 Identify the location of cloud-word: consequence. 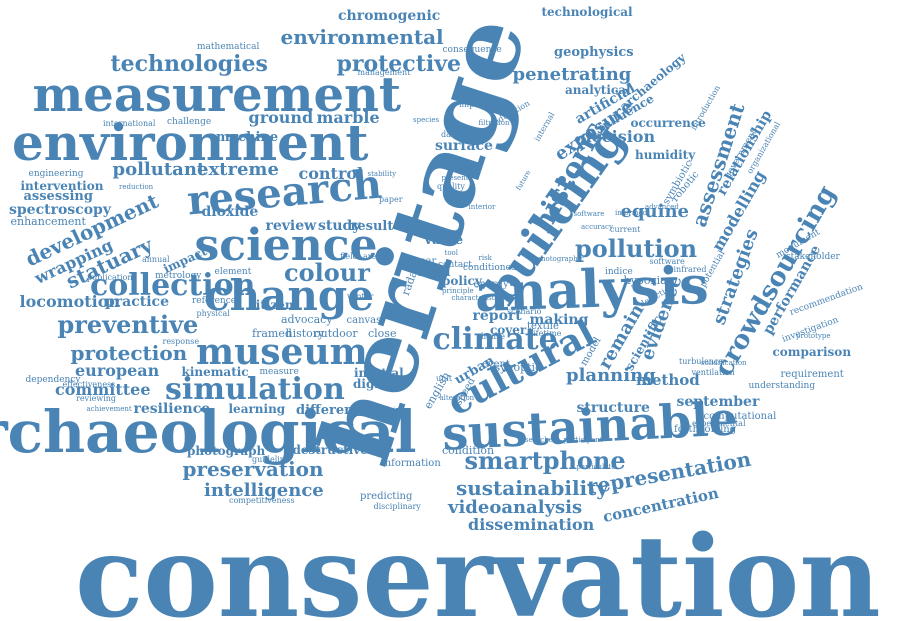
(472, 49).